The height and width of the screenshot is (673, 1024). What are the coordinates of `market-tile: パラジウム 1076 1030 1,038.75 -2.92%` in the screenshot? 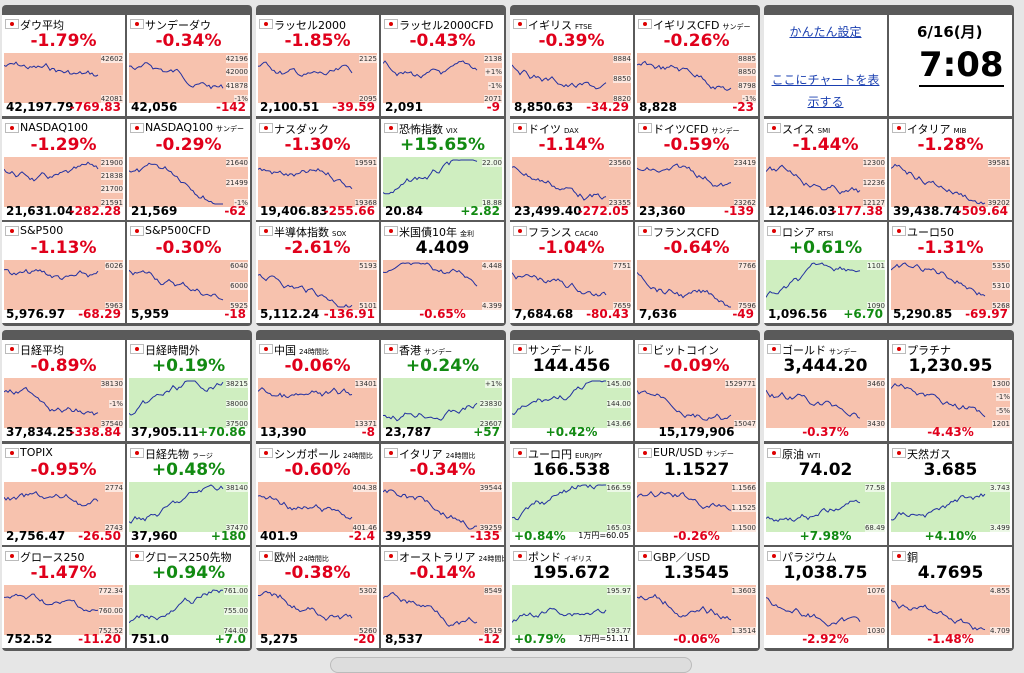 It's located at (825, 597).